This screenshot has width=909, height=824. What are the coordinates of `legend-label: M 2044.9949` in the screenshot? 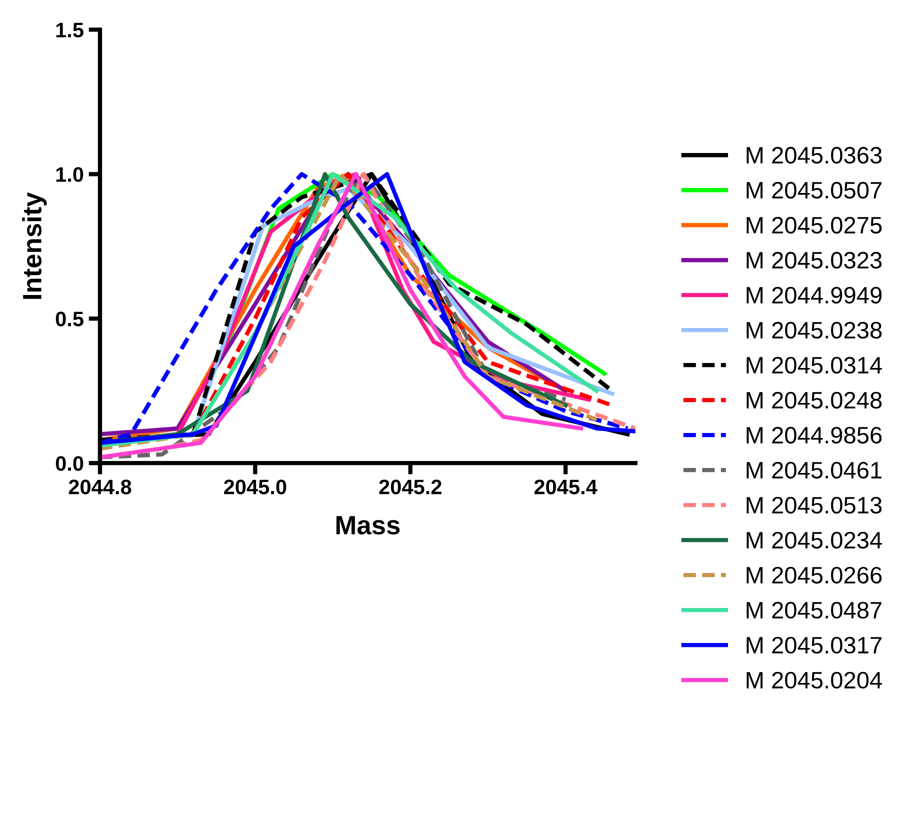 It's located at (814, 295).